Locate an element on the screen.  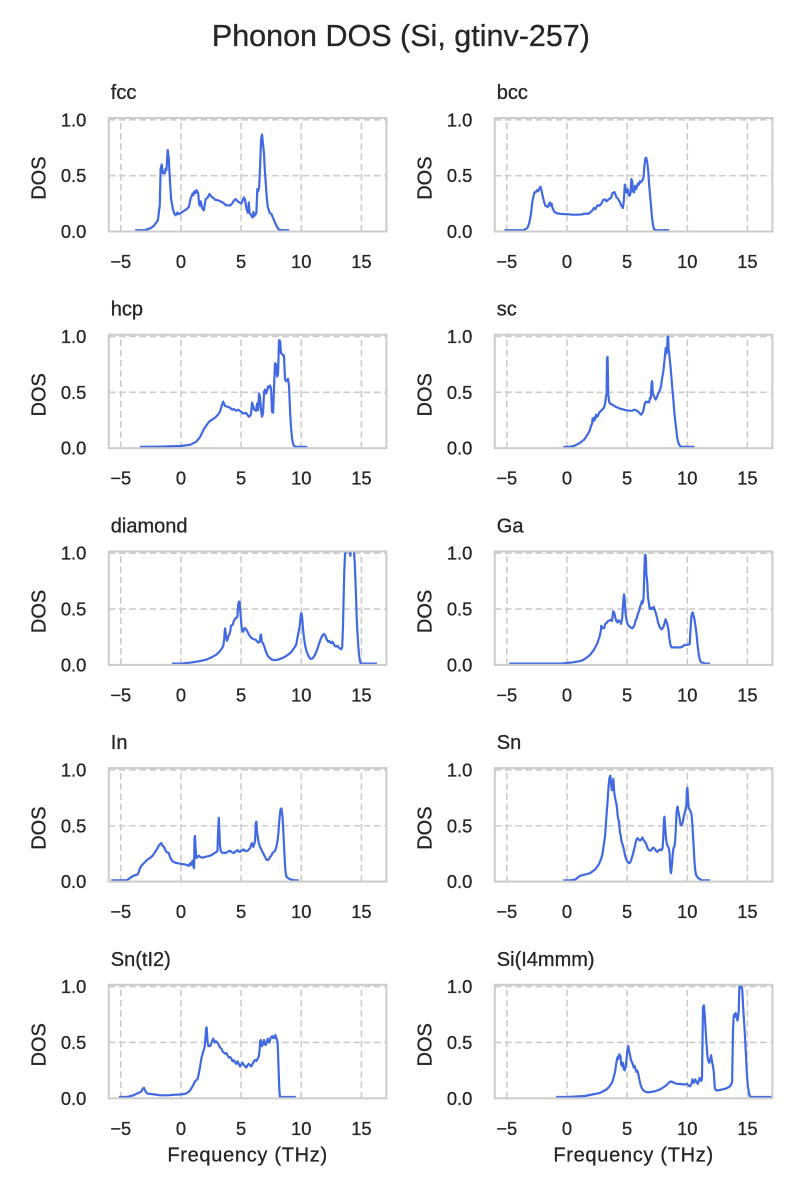
svg-text: In is located at coordinates (119, 743).